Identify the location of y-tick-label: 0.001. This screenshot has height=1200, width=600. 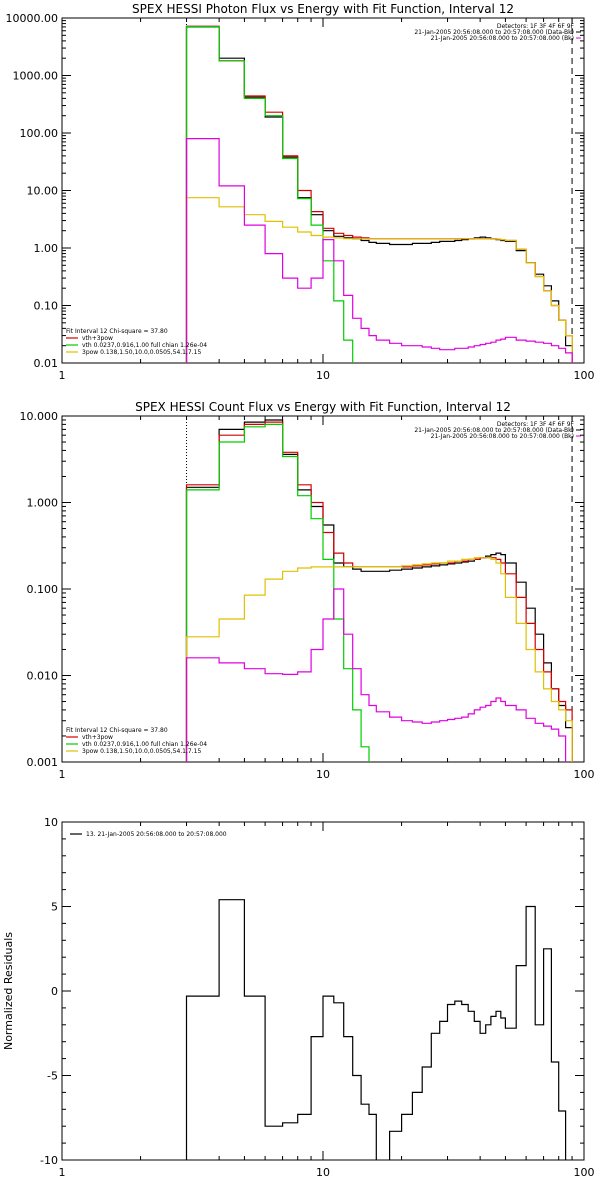
(43, 762).